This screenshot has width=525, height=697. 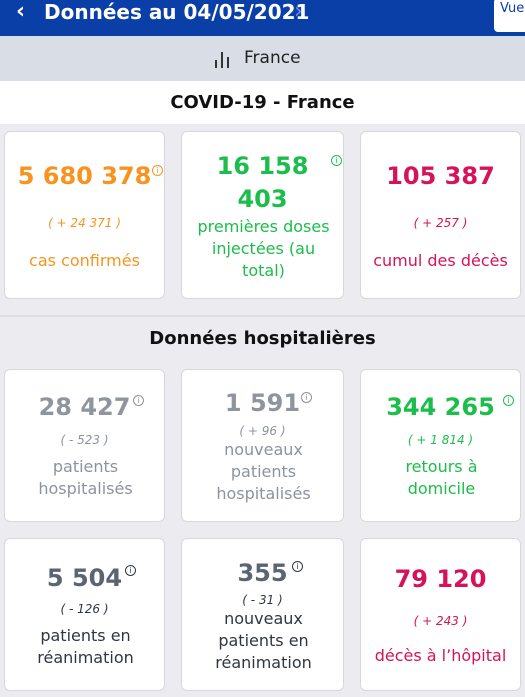 What do you see at coordinates (84, 609) in the screenshot?
I see `icu-patients-delta: ( - 126 )` at bounding box center [84, 609].